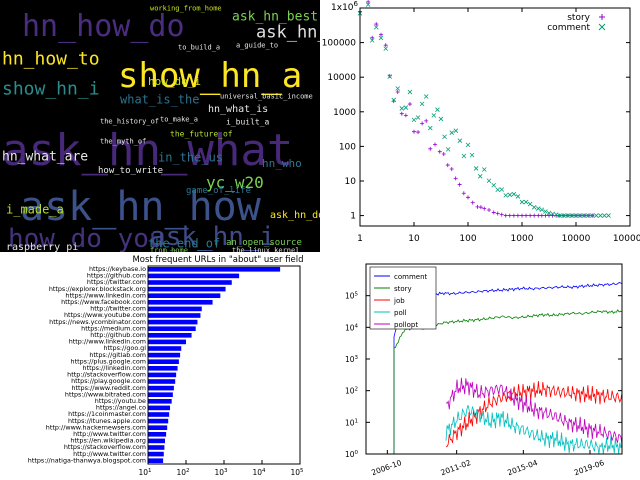 The height and width of the screenshot is (480, 640). I want to click on category-label: https://angel.co, so click(121, 408).